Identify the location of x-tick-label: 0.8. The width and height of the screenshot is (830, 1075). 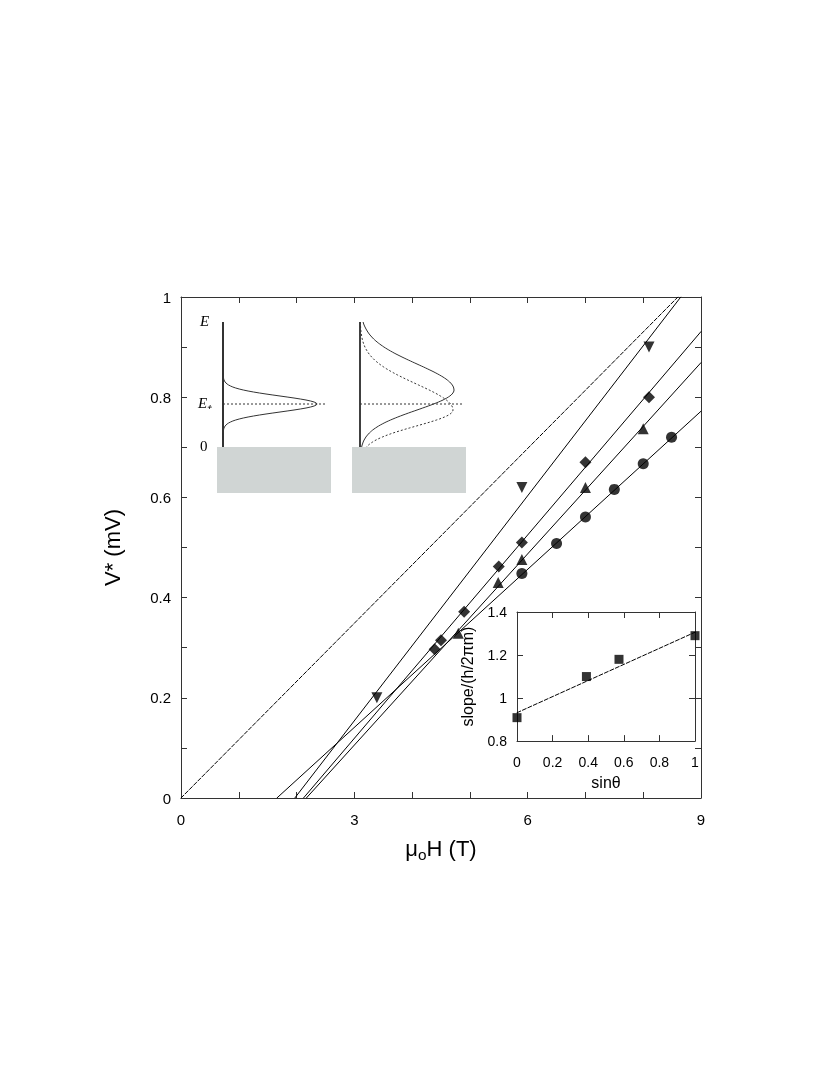
(659, 762).